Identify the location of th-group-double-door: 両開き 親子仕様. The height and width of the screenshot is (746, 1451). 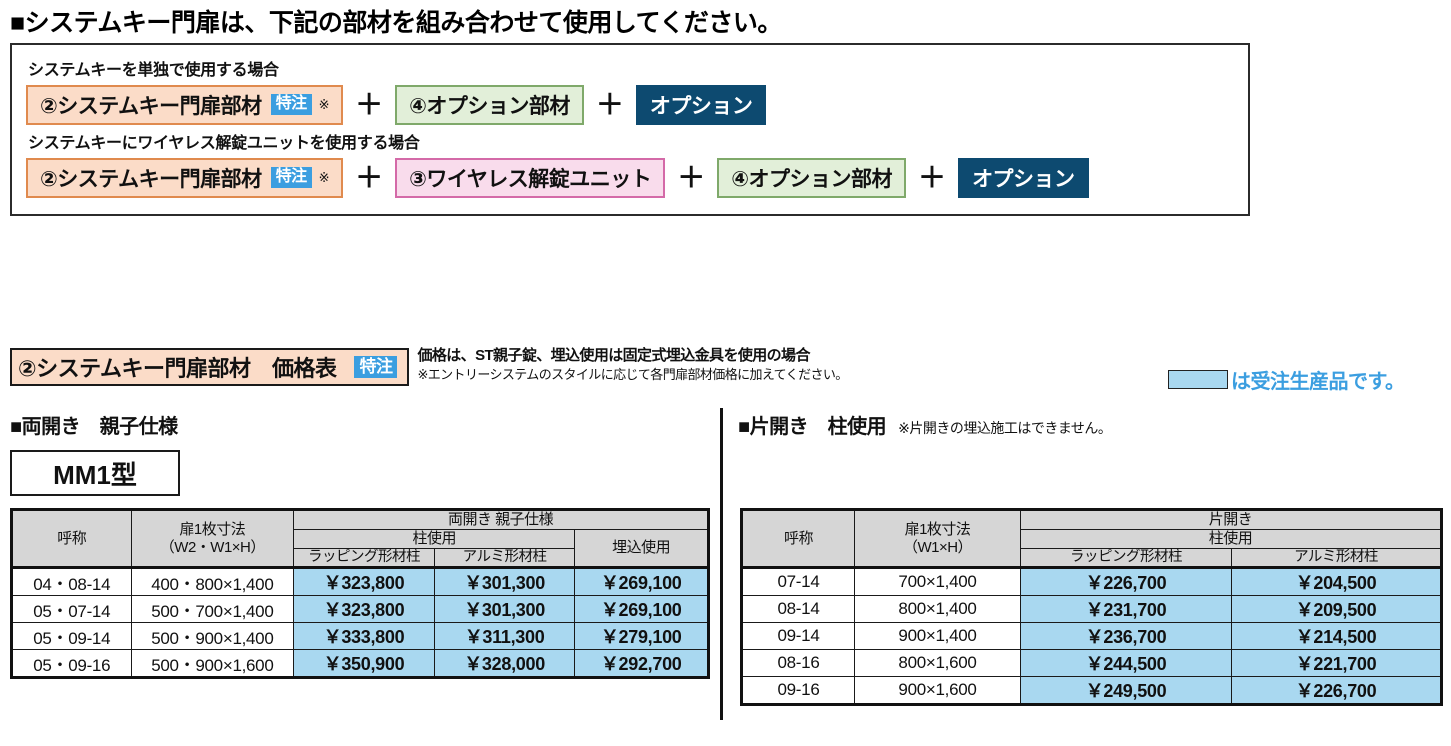
(501, 519).